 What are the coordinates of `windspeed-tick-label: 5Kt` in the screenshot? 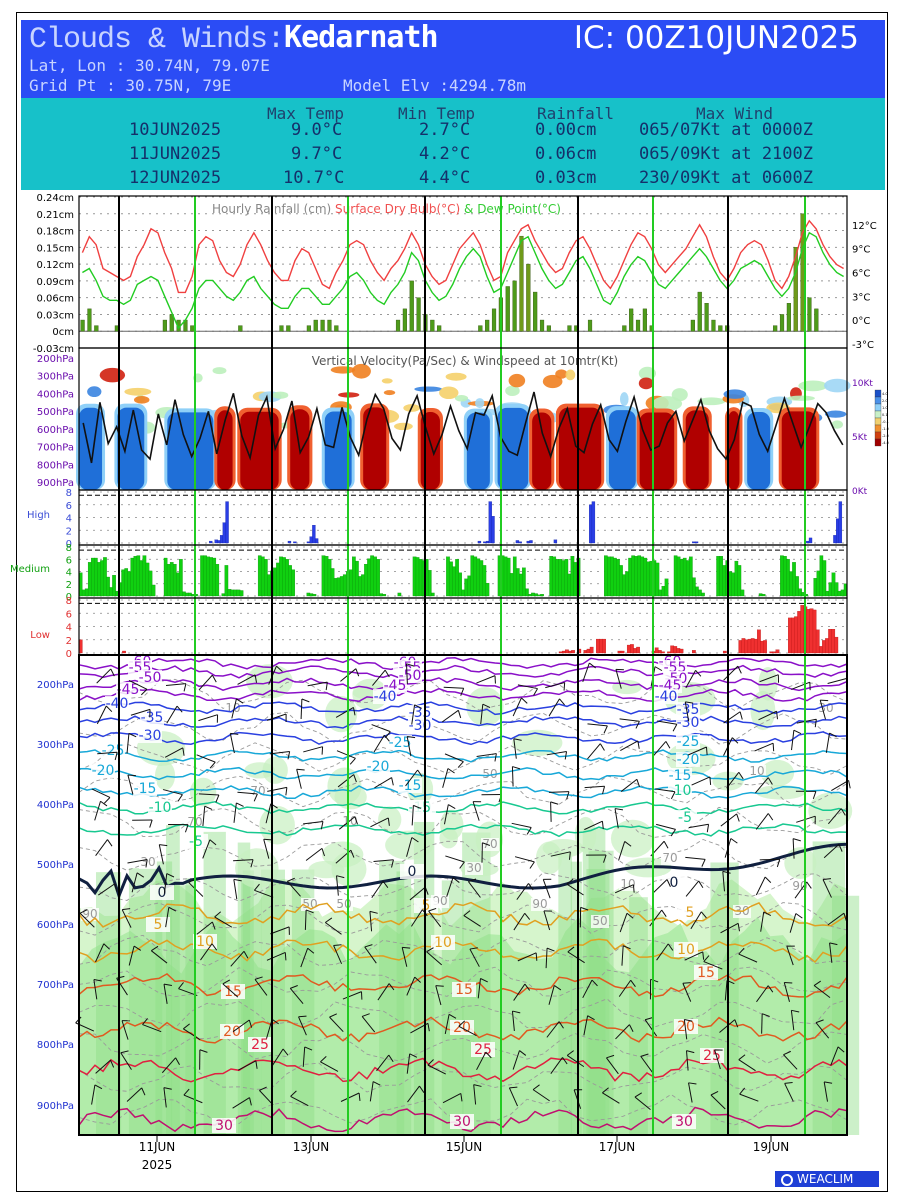 It's located at (860, 438).